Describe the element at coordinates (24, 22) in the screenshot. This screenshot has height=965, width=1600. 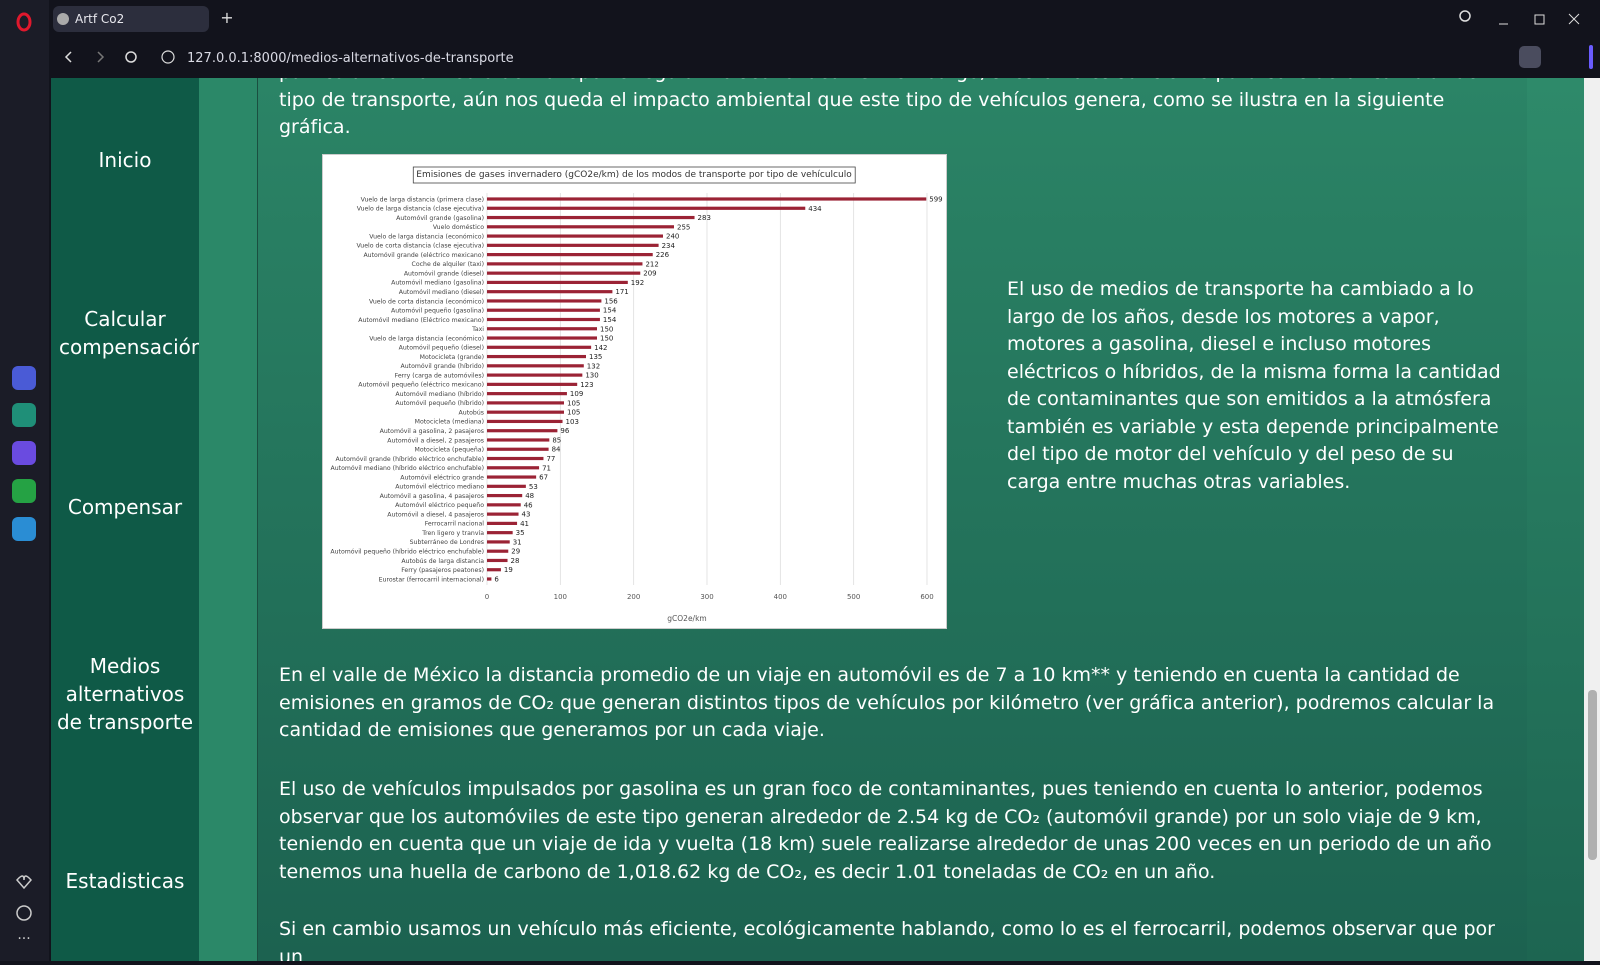
I see `opera-logo` at that location.